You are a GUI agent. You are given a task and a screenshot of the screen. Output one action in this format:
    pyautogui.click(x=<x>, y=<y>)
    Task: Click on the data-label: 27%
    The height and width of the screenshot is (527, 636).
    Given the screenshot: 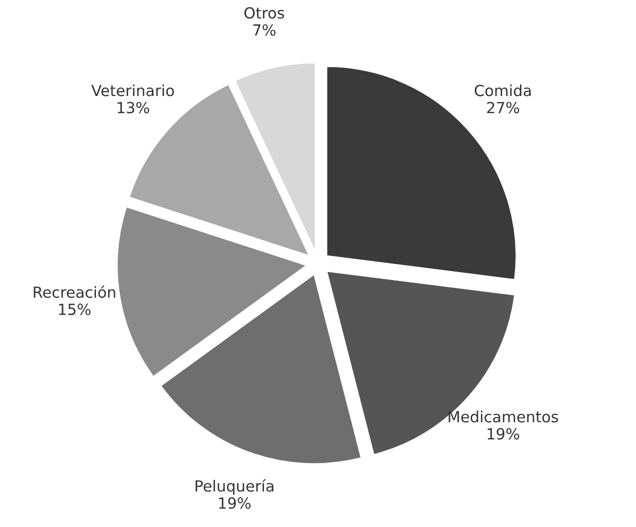 What is the action you would take?
    pyautogui.click(x=503, y=108)
    